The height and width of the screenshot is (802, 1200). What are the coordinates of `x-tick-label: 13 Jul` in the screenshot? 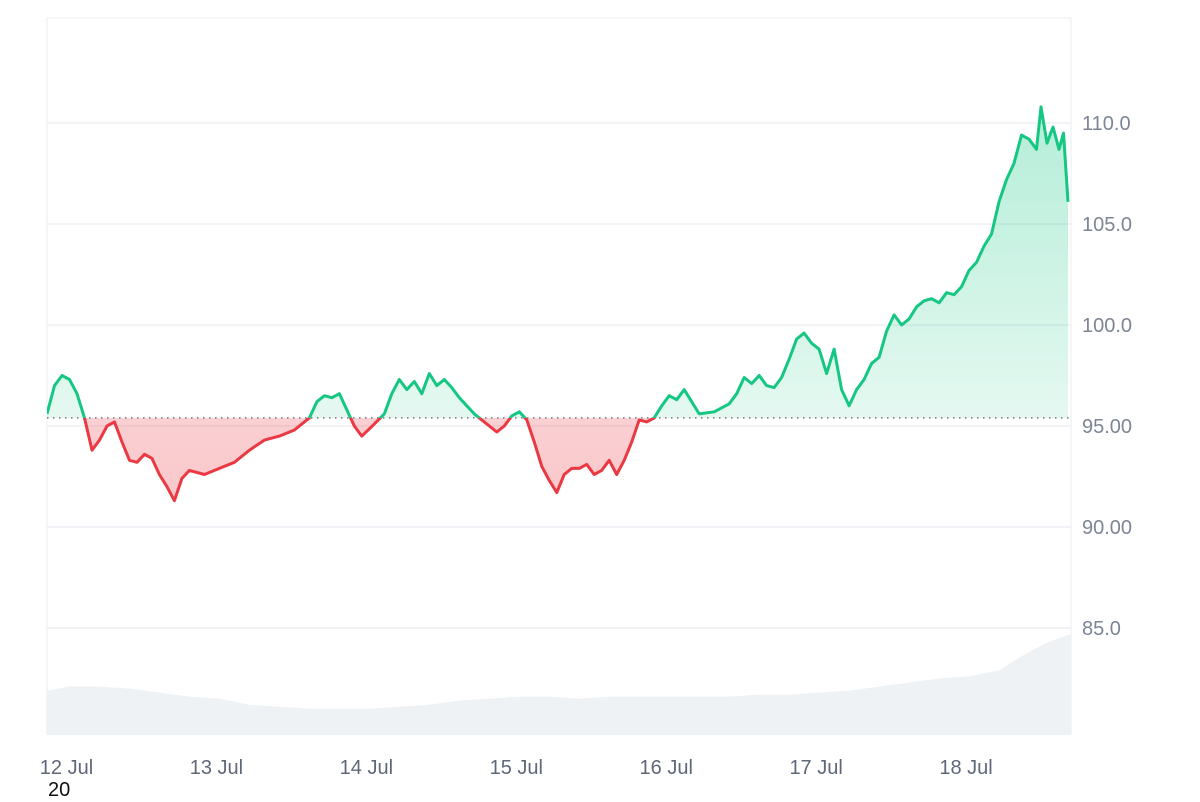 It's located at (216, 768).